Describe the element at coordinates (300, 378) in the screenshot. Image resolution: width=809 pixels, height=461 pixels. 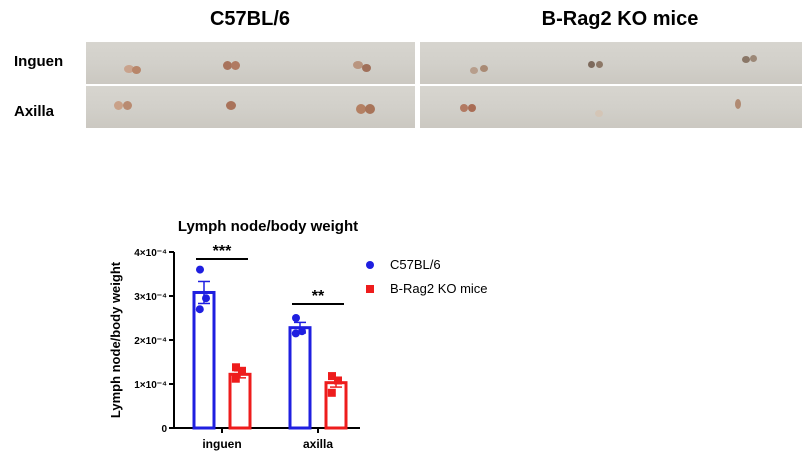
I see `bar-circle-axilla` at that location.